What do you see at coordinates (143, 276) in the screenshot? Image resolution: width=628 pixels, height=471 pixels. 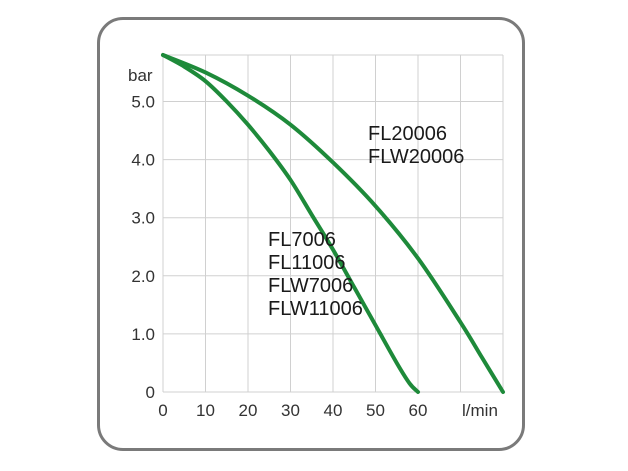 I see `y-tick-label: 2.0` at bounding box center [143, 276].